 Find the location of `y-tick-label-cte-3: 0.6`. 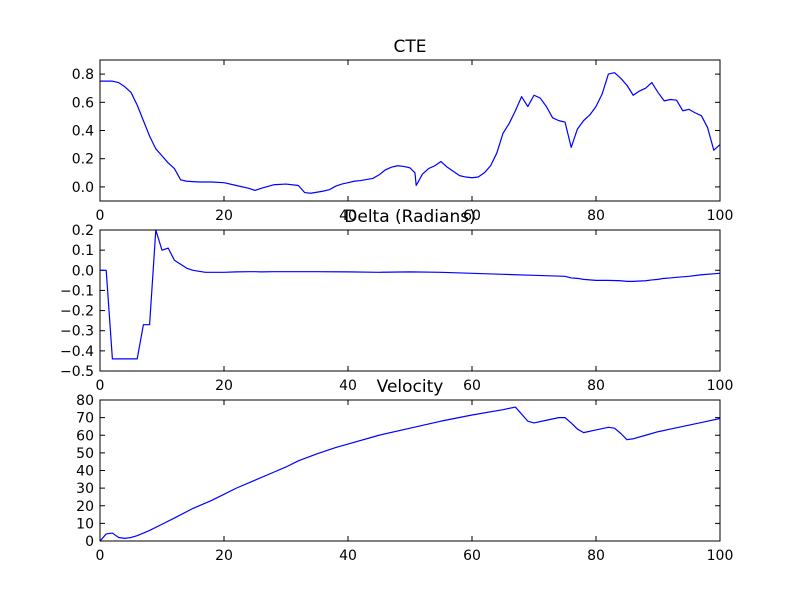

y-tick-label-cte-3: 0.6 is located at coordinates (83, 103).